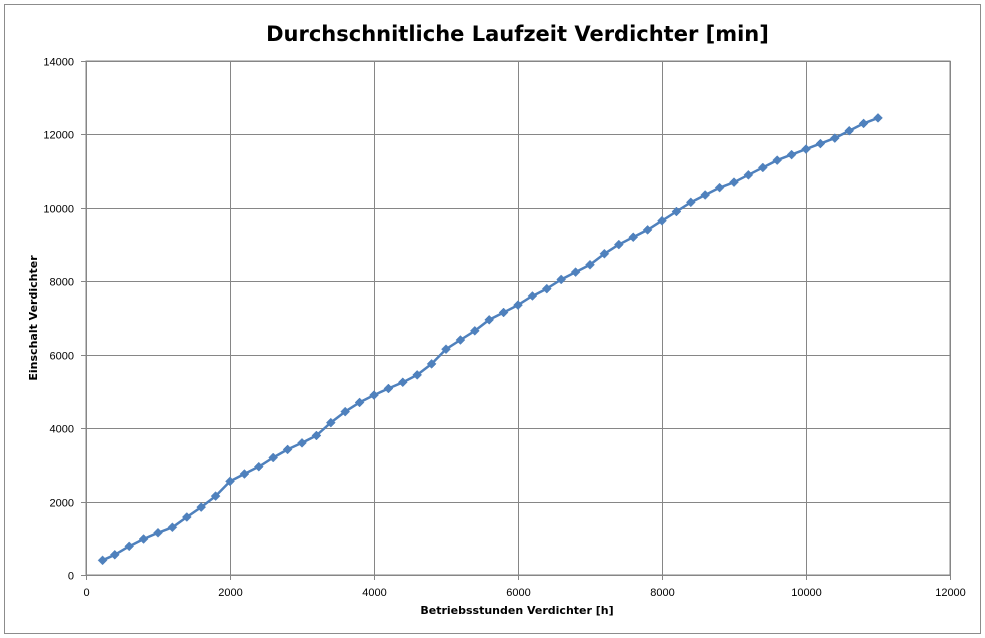  Describe the element at coordinates (58, 210) in the screenshot. I see `y-tick-label: 10000` at that location.